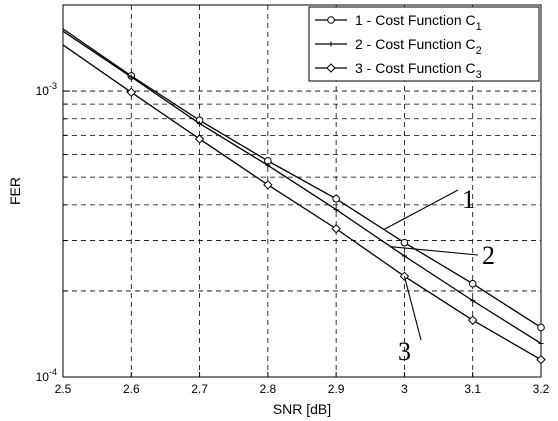 This screenshot has height=421, width=558. I want to click on x-tick-label: 2.7, so click(199, 389).